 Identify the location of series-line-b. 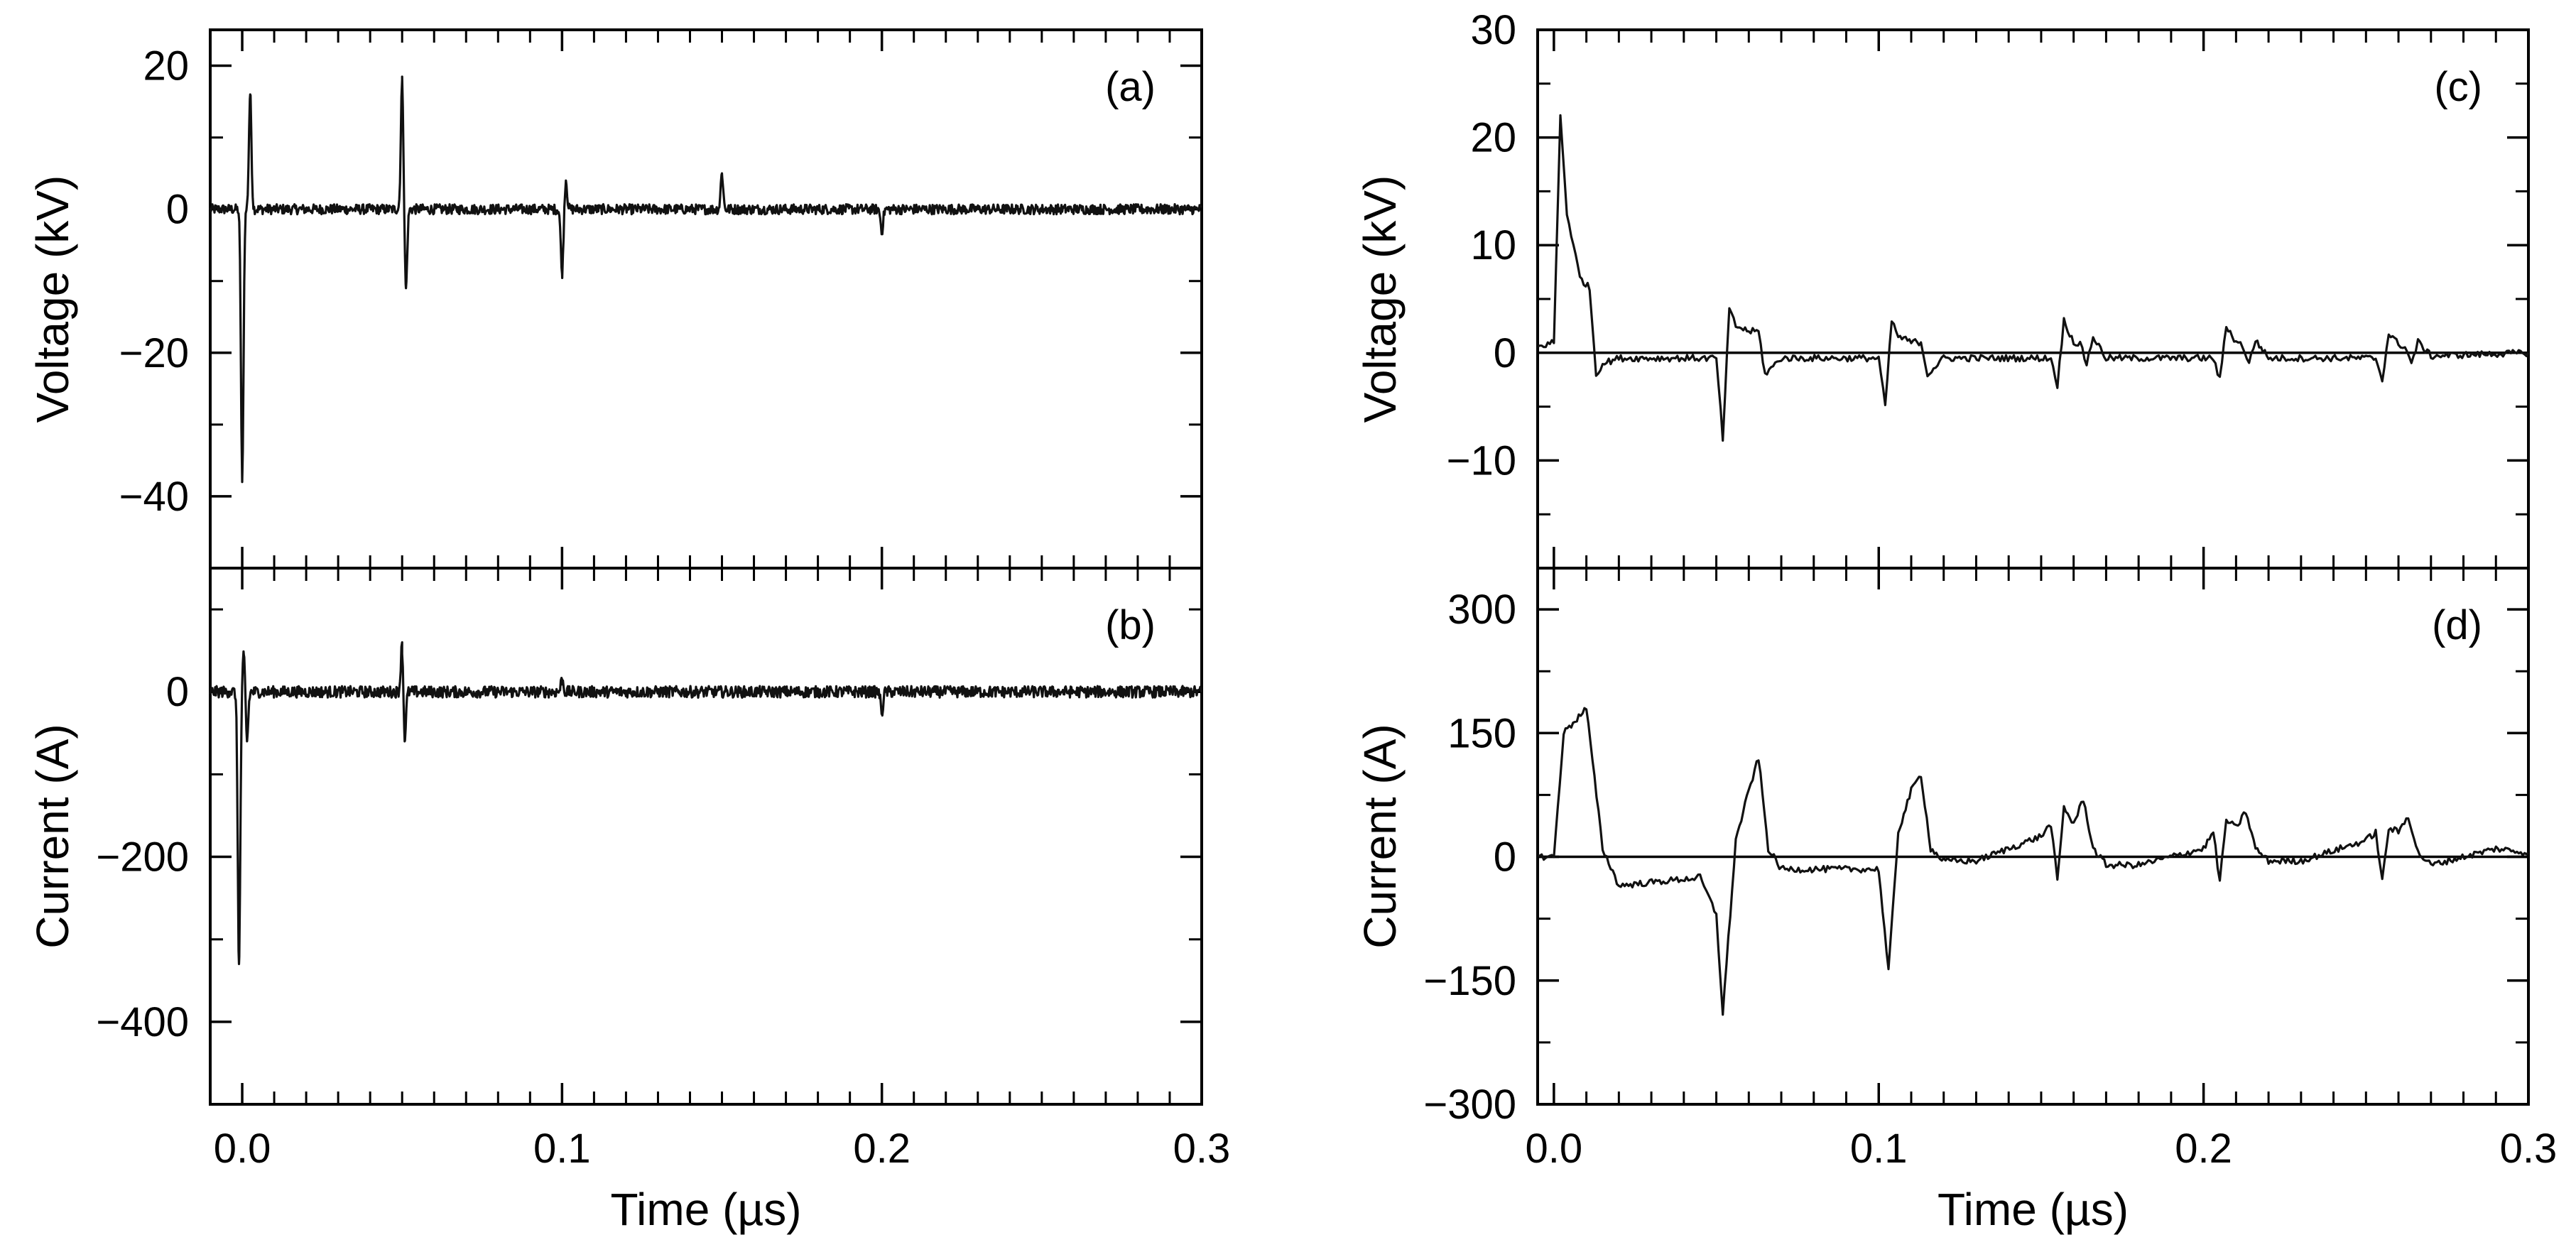
(706, 803).